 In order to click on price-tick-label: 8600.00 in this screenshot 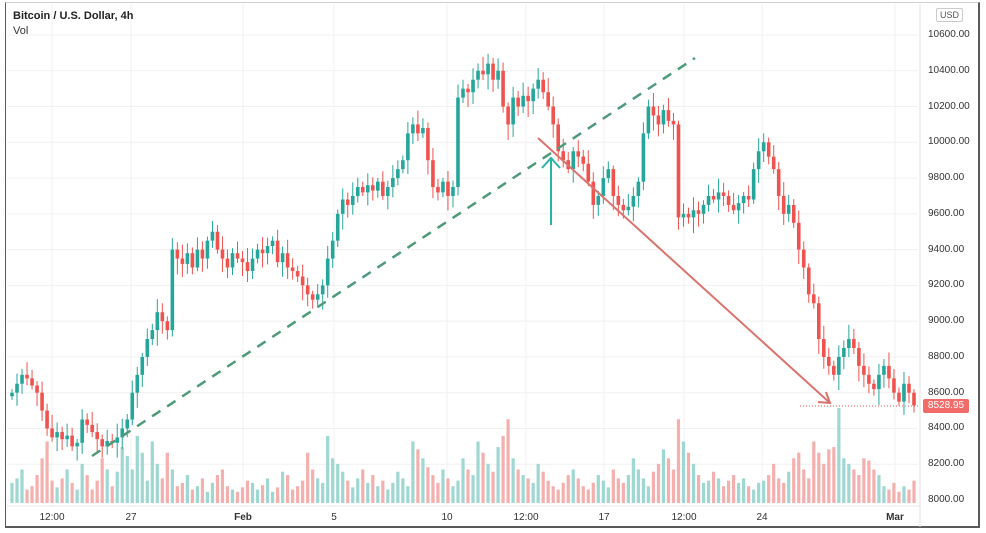, I will do `click(946, 392)`.